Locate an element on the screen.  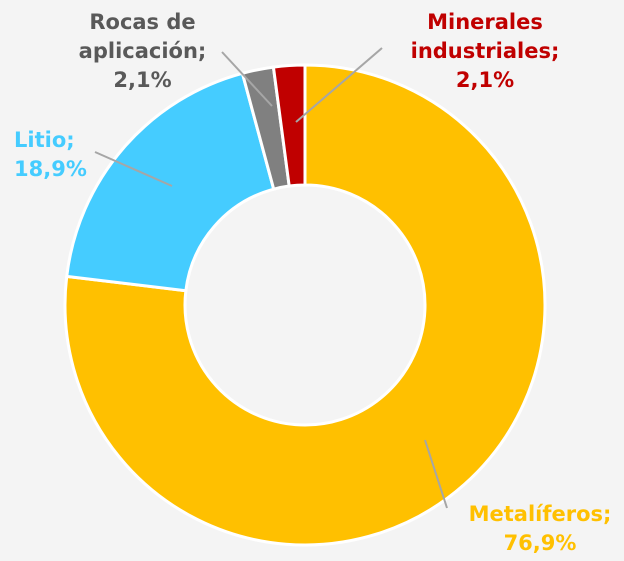
category-label: Metalíferos; is located at coordinates (540, 514).